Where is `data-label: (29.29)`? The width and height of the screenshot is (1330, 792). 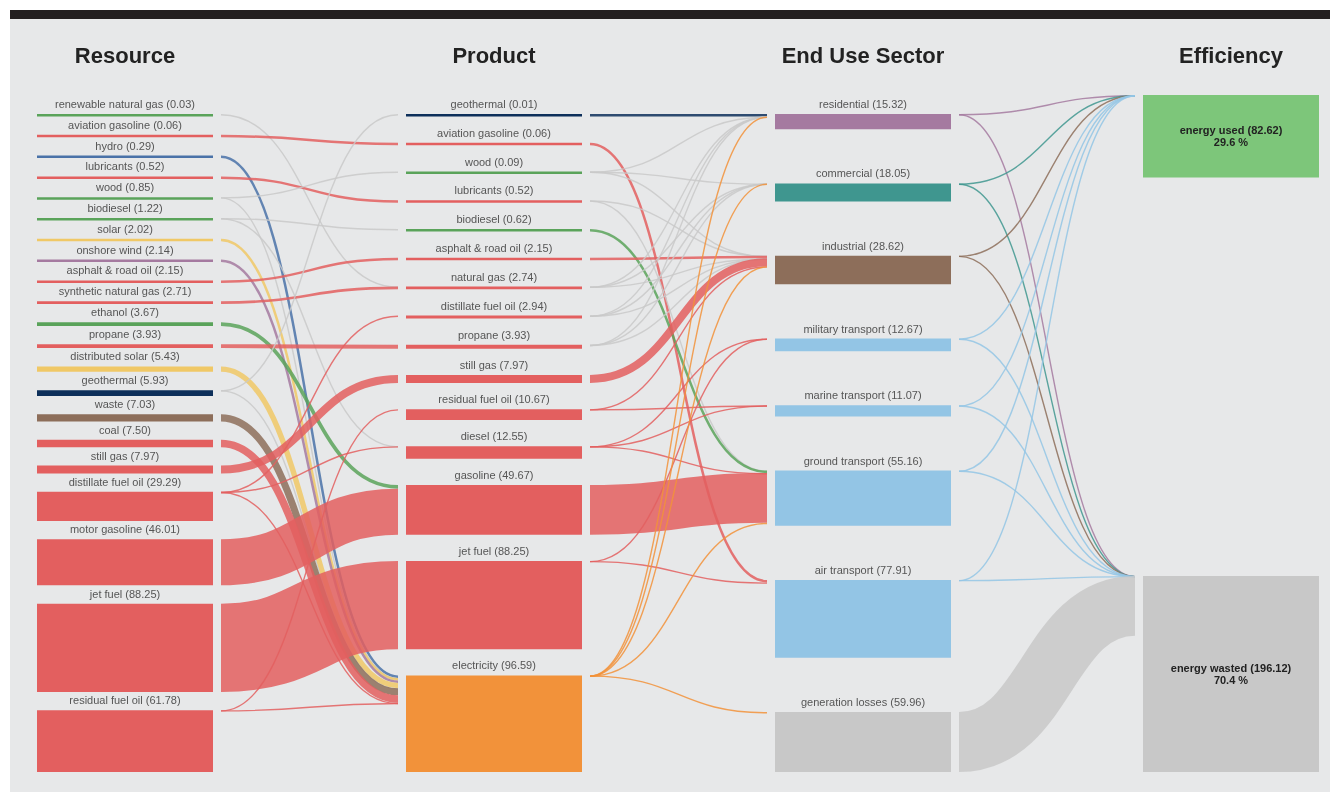 data-label: (29.29) is located at coordinates (164, 481).